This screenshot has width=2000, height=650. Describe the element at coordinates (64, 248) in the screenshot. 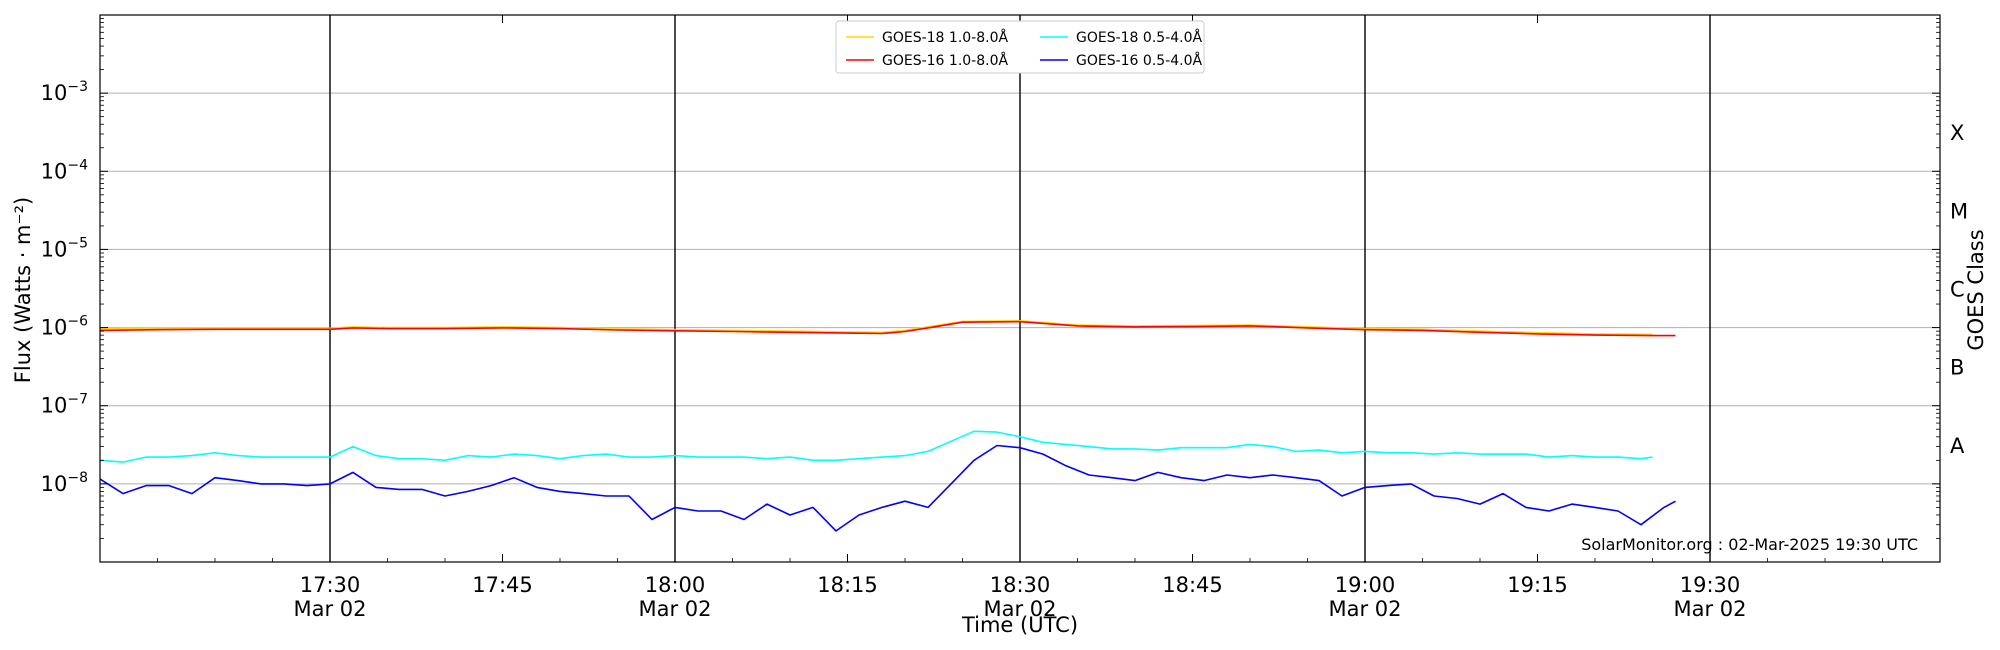

I see `y-tick-label: 10⁻⁵` at that location.